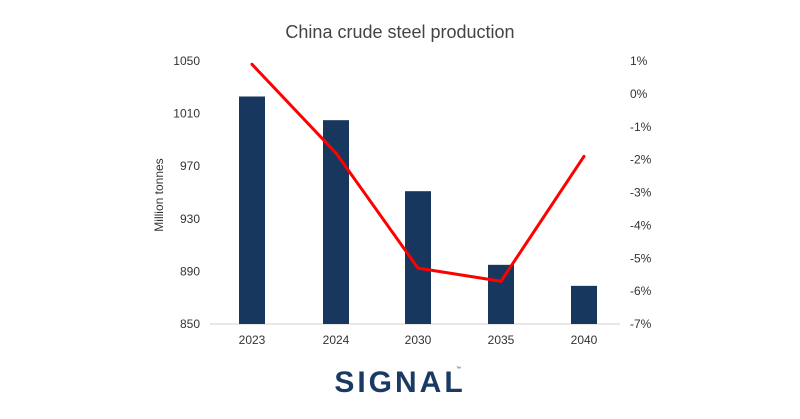 Image resolution: width=800 pixels, height=419 pixels. Describe the element at coordinates (190, 324) in the screenshot. I see `left-tick-label: 850` at that location.